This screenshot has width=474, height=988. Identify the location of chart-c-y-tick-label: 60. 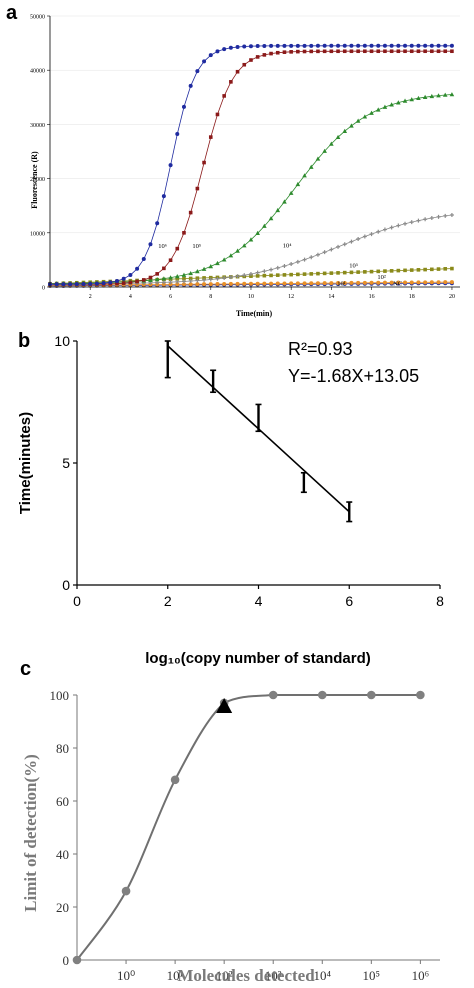
(62, 801).